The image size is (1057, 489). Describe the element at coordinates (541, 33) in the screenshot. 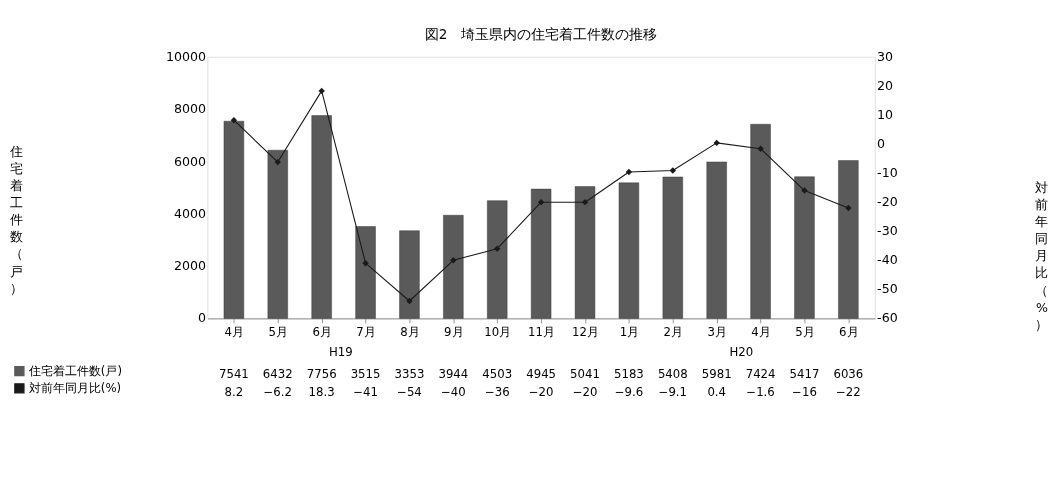

I see `chart-title: 図2 埼玉県内の住宅着工件数の推移` at that location.